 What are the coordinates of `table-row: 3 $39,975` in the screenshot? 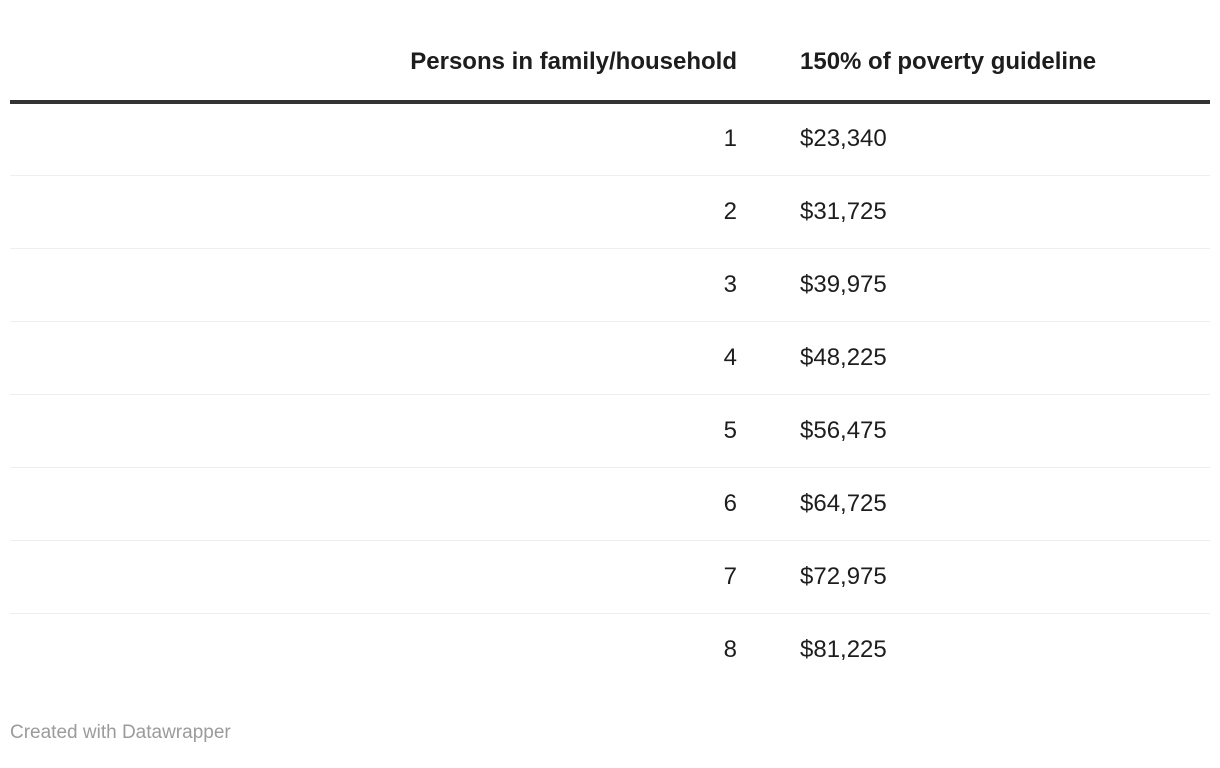 It's located at (610, 285).